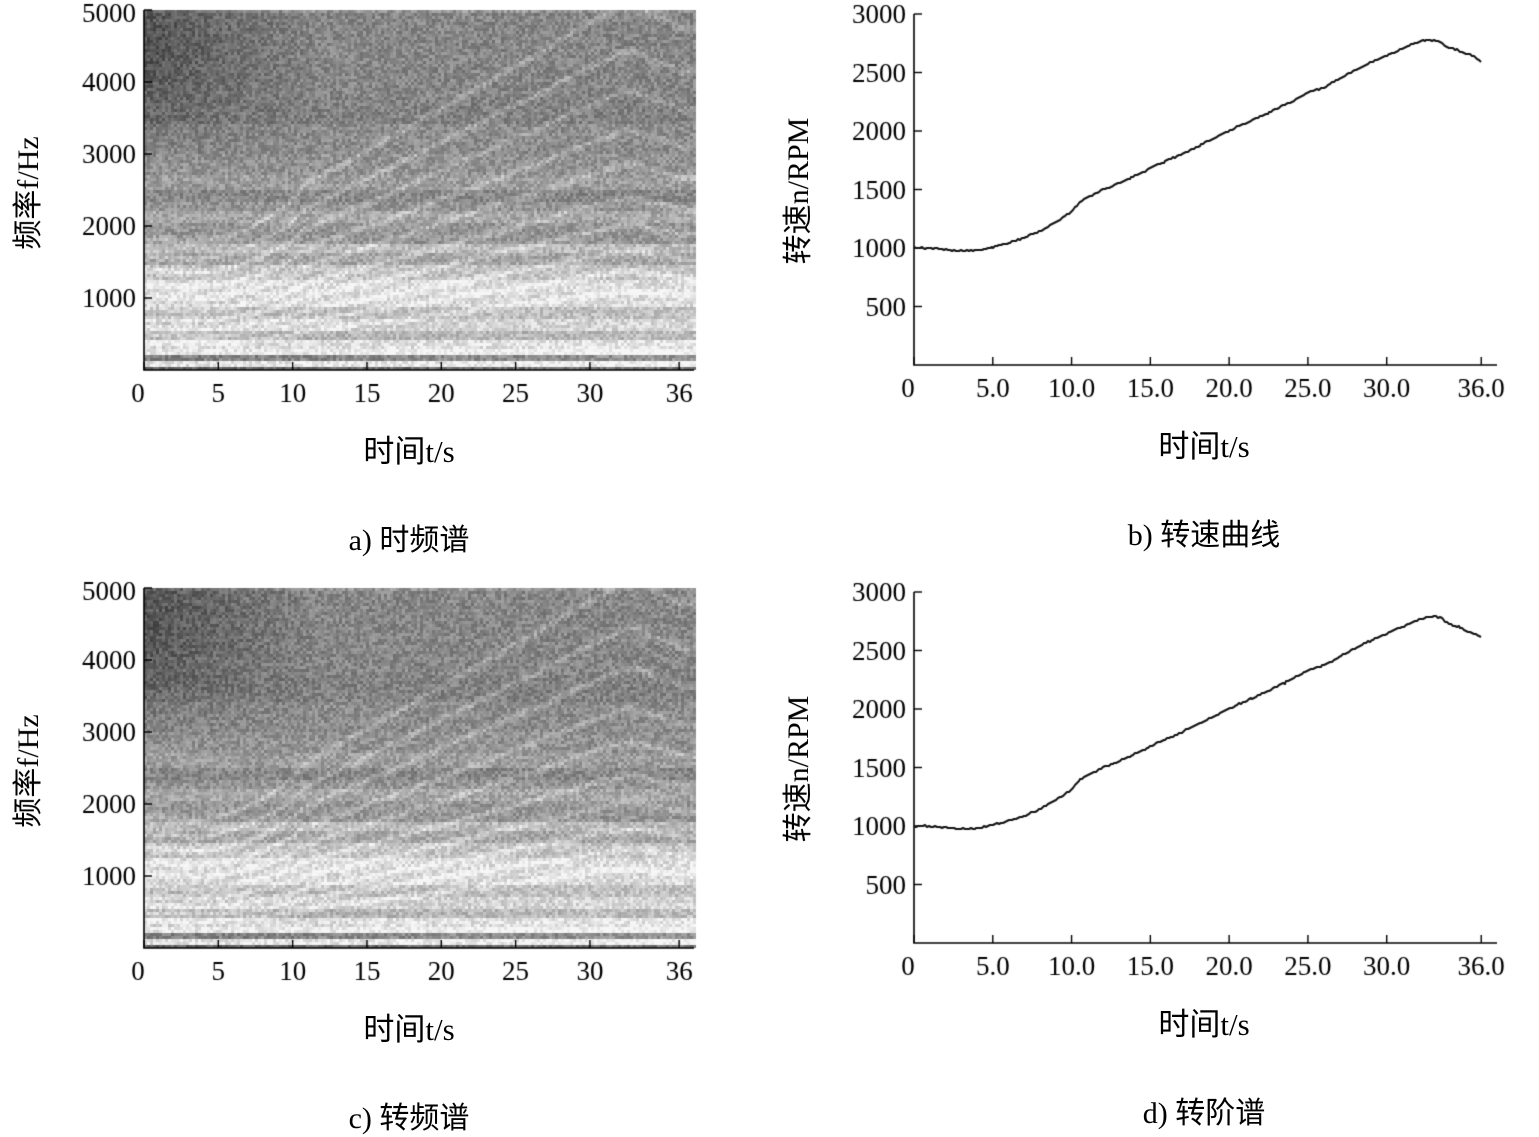  I want to click on x-axis-label-b: 时间t/s, so click(1204, 446).